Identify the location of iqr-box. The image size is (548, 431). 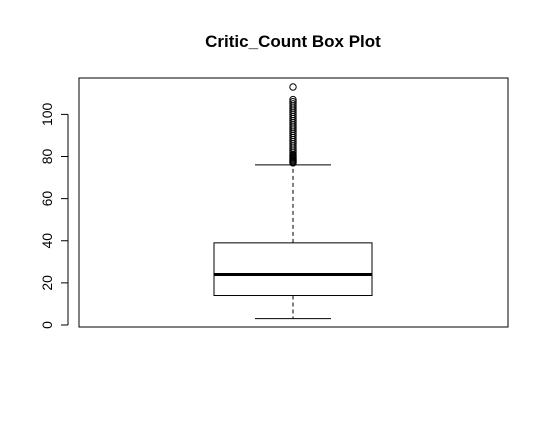
(293, 269).